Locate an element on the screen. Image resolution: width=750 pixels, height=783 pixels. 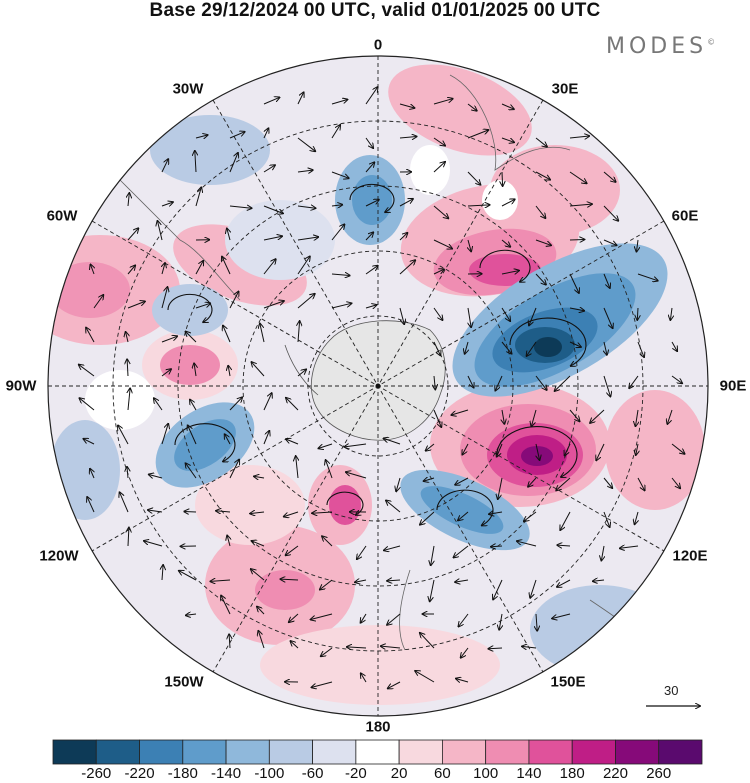
pole-dot-icon is located at coordinates (378, 386).